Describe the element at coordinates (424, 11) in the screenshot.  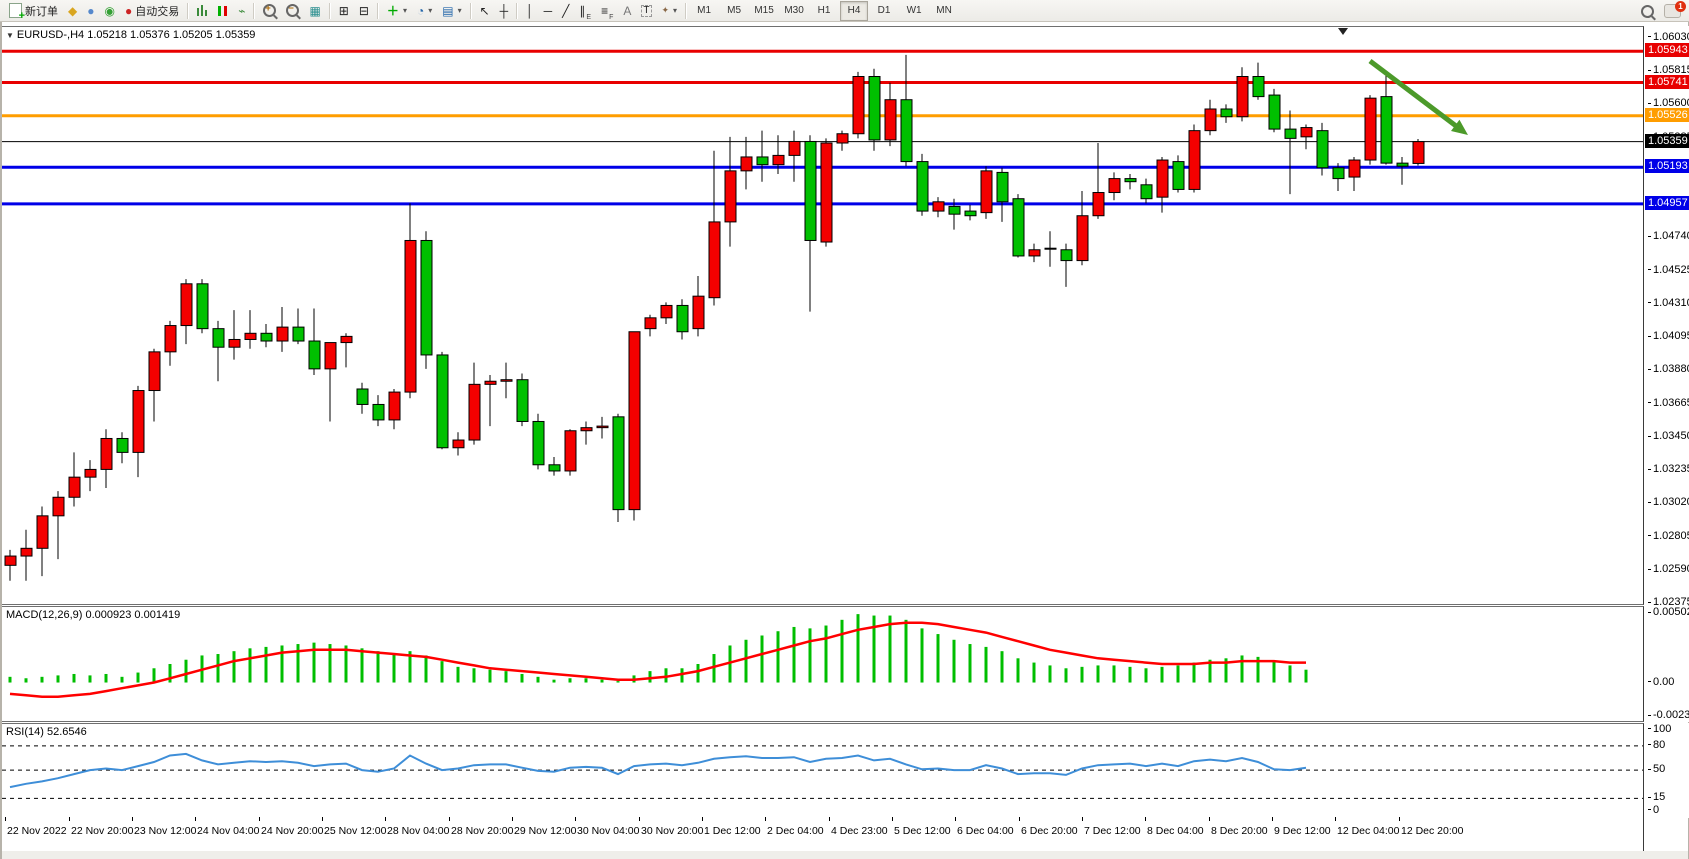
I see `period-button: ◔ ▾` at that location.